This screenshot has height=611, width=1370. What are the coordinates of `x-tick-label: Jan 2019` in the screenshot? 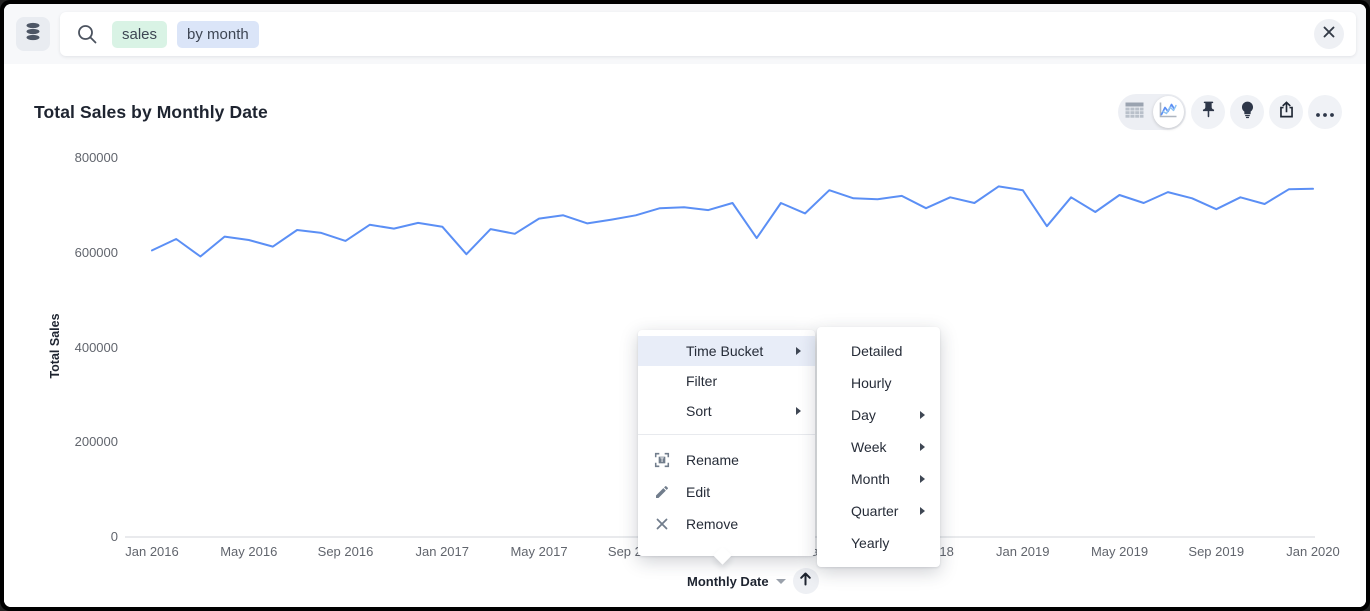 It's located at (1023, 551).